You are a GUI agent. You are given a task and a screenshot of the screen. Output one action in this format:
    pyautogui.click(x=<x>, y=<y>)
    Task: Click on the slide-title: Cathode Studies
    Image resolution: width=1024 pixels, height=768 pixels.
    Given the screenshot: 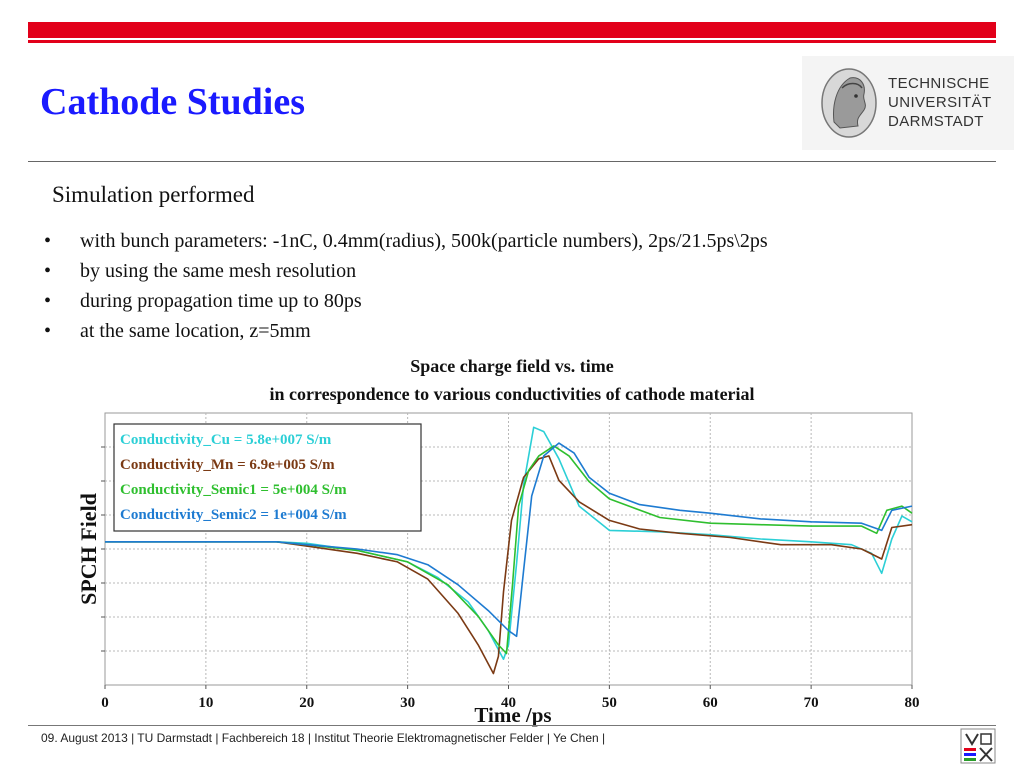 What is the action you would take?
    pyautogui.click(x=172, y=102)
    